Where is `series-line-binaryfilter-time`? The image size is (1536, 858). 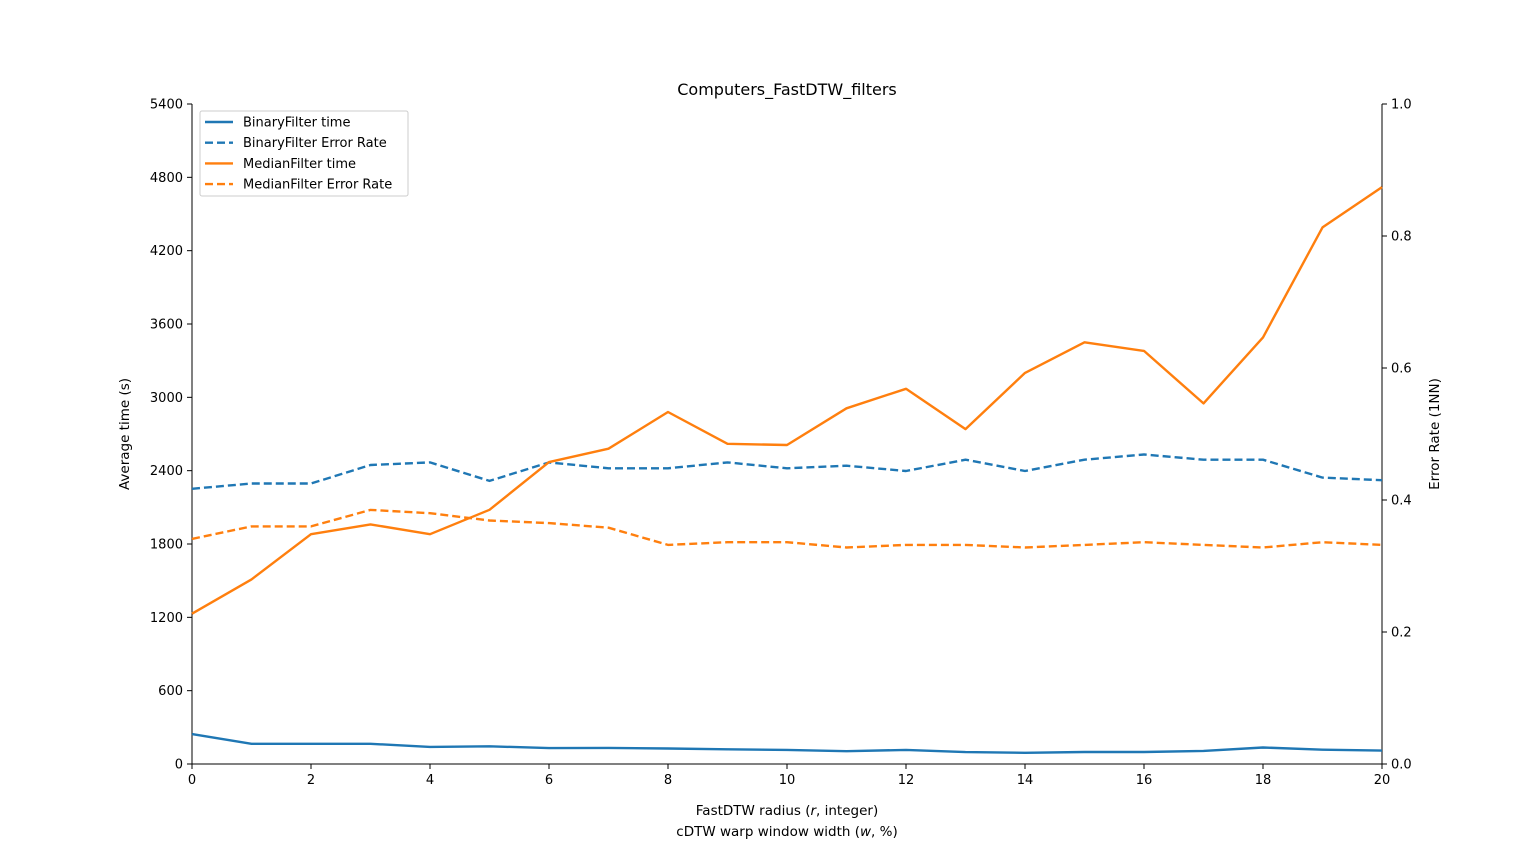
series-line-binaryfilter-time is located at coordinates (787, 743).